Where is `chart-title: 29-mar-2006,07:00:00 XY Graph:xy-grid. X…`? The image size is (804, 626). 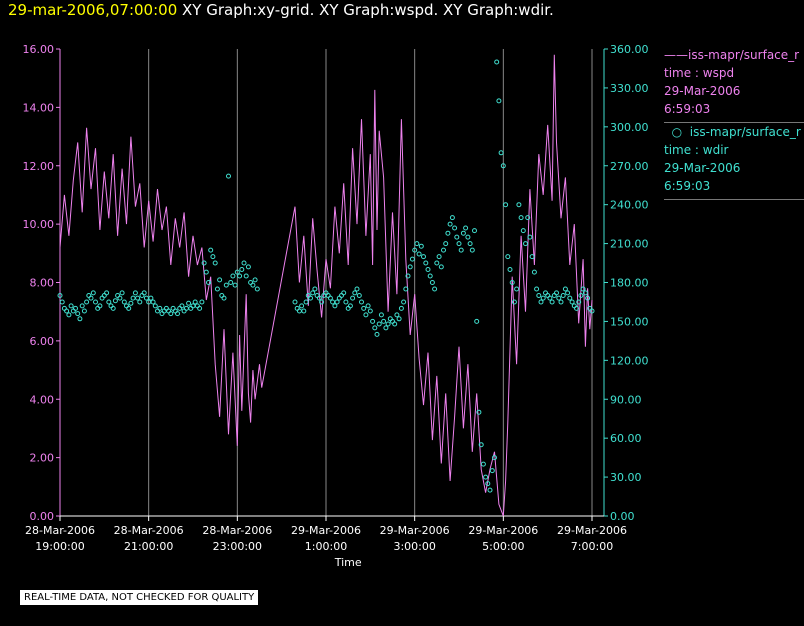
chart-title: 29-mar-2006,07:00:00 XY Graph:xy-grid. X… is located at coordinates (281, 10).